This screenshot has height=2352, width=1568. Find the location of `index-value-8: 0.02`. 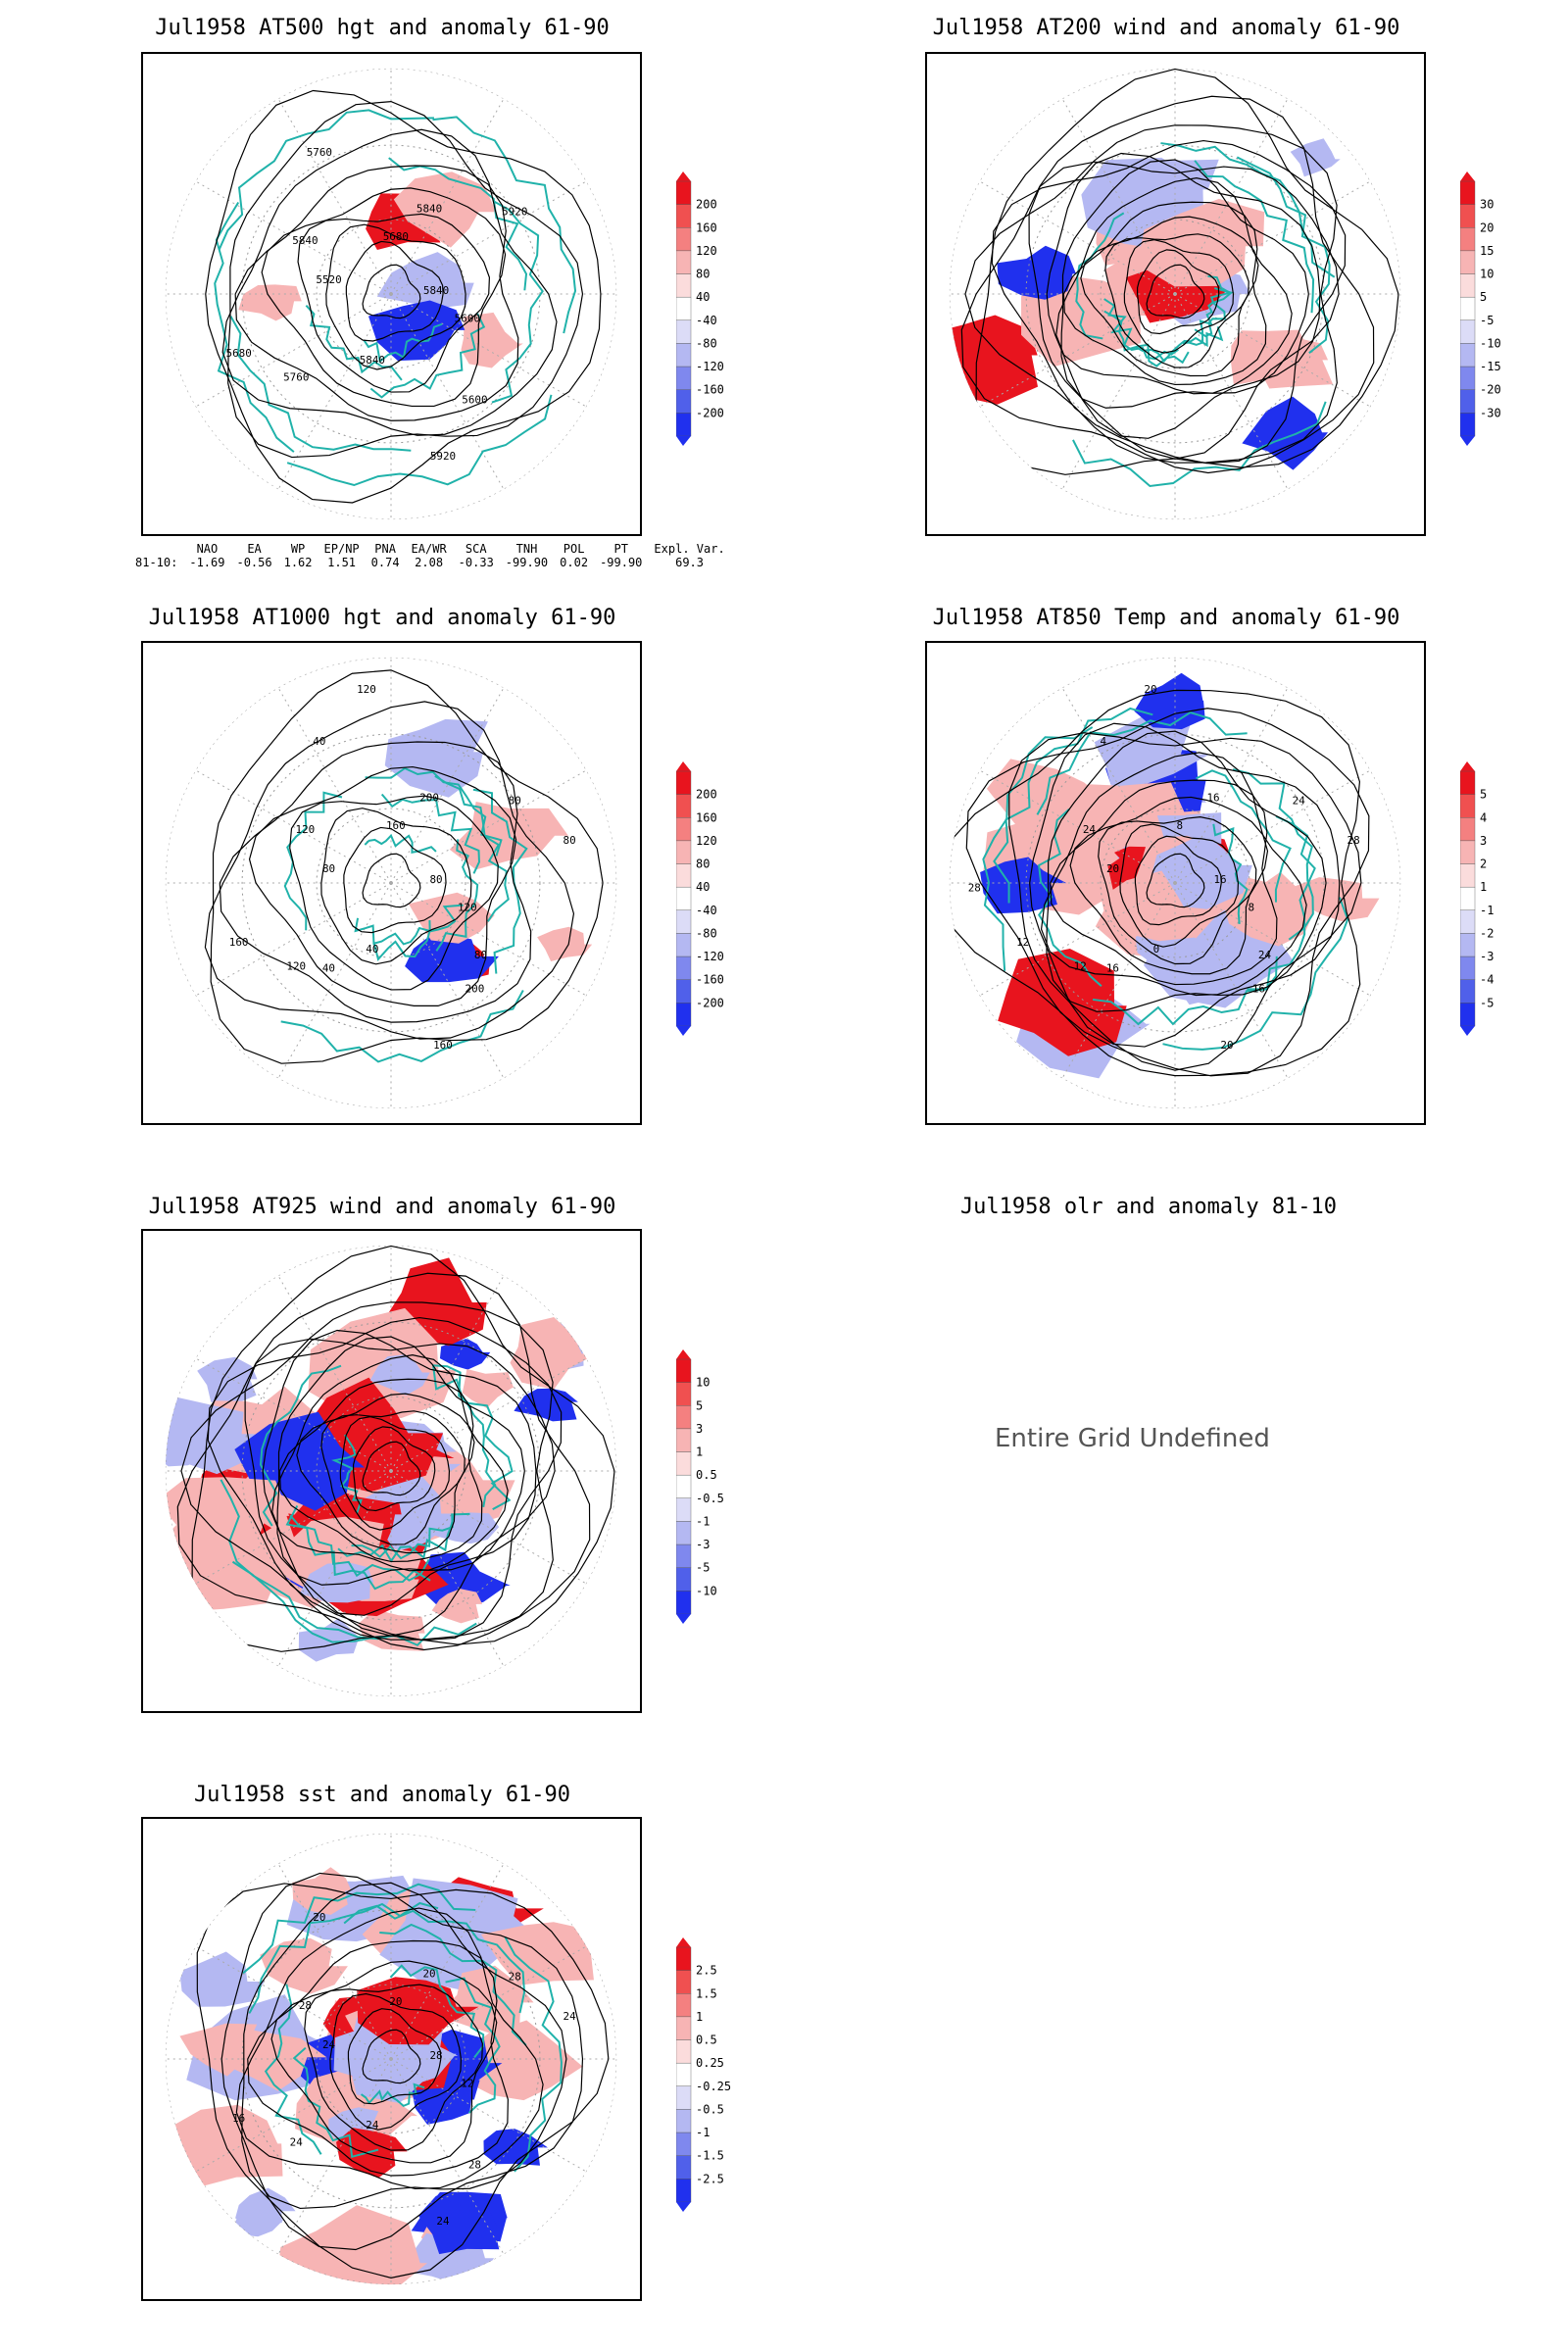

index-value-8: 0.02 is located at coordinates (574, 562).